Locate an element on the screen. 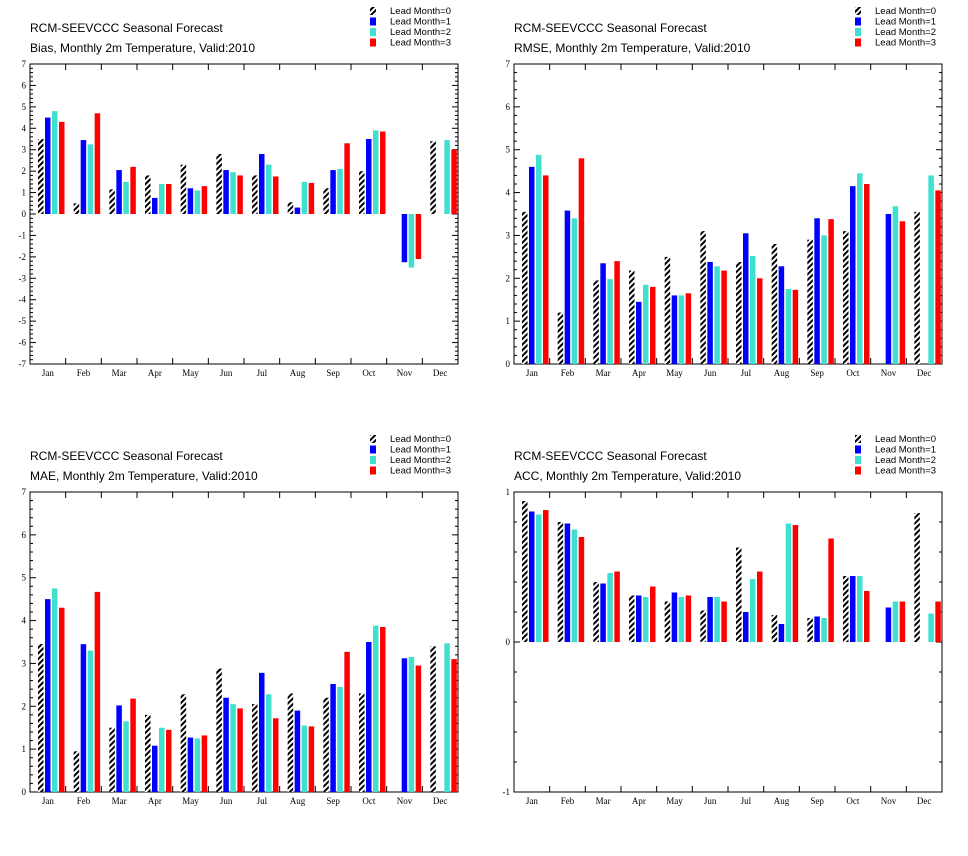 The image size is (968, 856). bar-jan-lead0 is located at coordinates (525, 571).